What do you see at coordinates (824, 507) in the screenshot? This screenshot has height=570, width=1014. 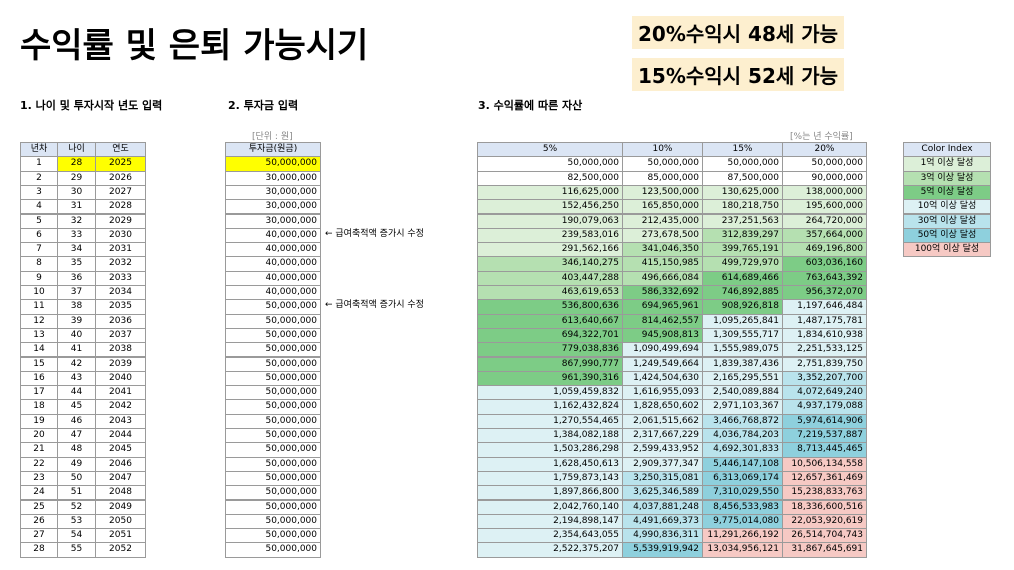 I see `cell: 18,336,600,516` at bounding box center [824, 507].